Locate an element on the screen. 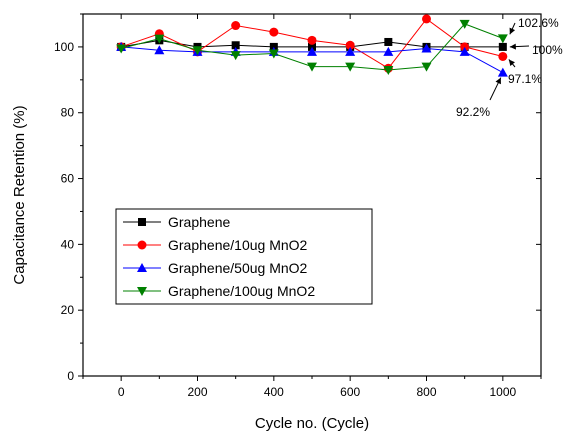  annotation-1: 102.6% is located at coordinates (534, 25).